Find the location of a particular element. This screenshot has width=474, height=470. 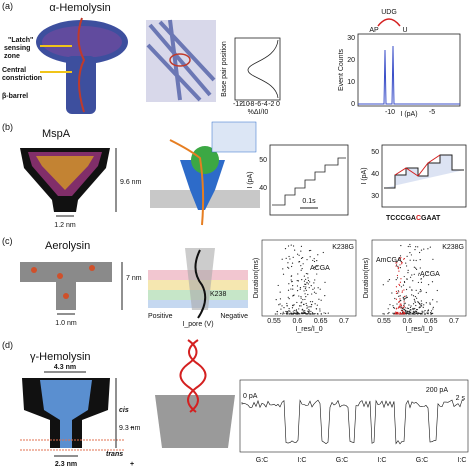

axis-label: I_res/I_0 is located at coordinates (308, 329).